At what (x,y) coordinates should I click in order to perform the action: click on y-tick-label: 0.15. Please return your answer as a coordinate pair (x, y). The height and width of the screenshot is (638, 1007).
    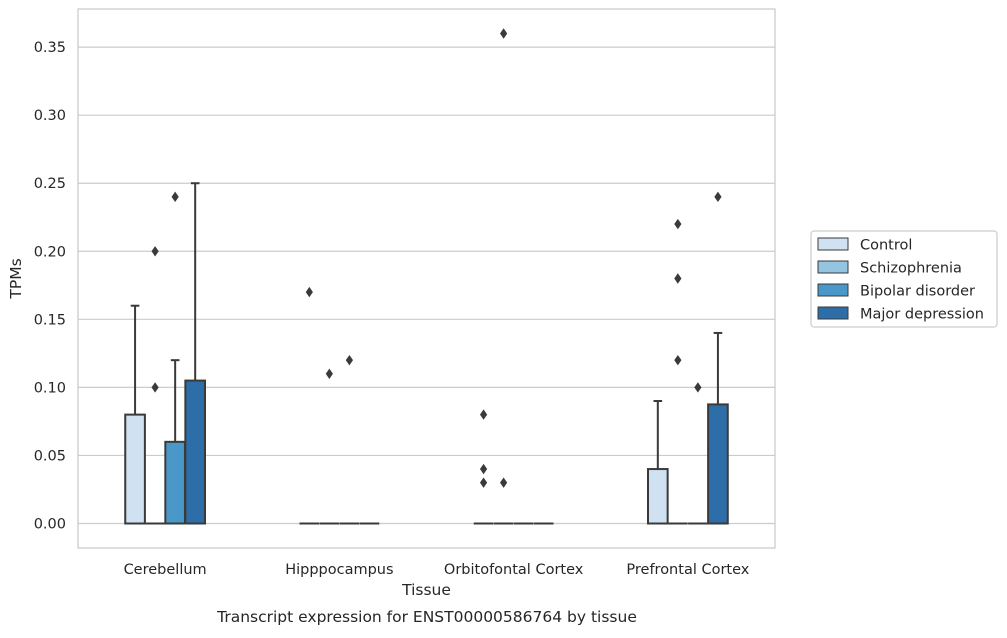
    Looking at the image, I should click on (50, 320).